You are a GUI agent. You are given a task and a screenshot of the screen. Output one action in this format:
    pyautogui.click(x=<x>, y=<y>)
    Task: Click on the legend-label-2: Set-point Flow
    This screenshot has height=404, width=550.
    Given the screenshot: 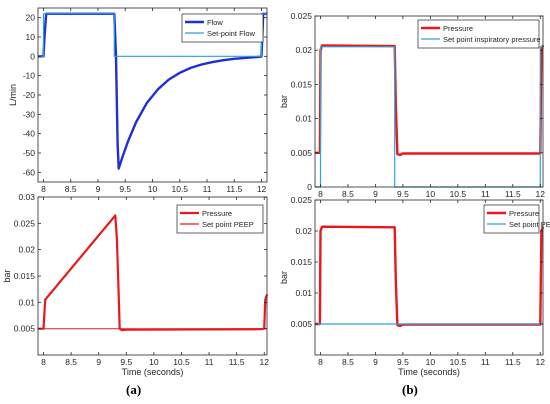 What is the action you would take?
    pyautogui.click(x=231, y=33)
    